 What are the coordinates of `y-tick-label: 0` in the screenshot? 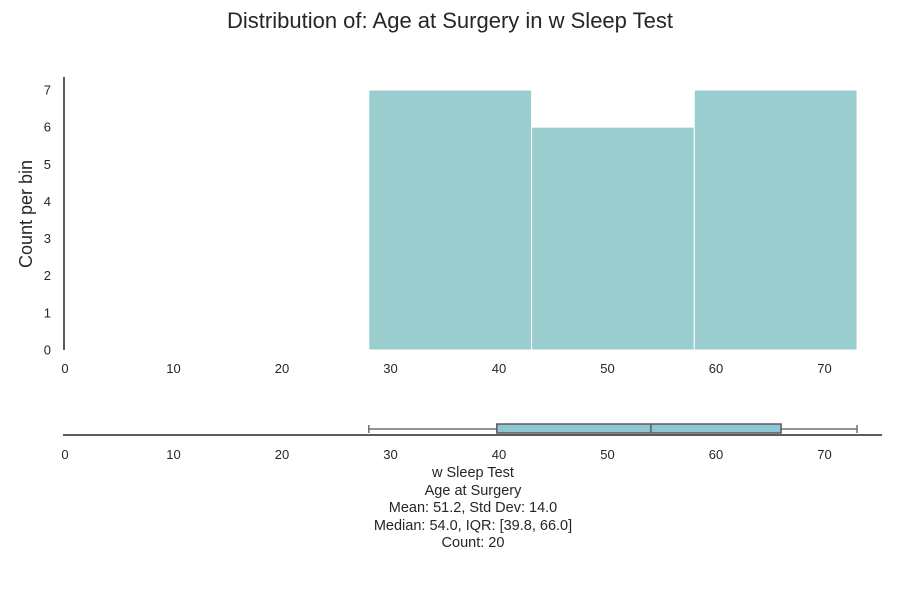 It's located at (47, 350).